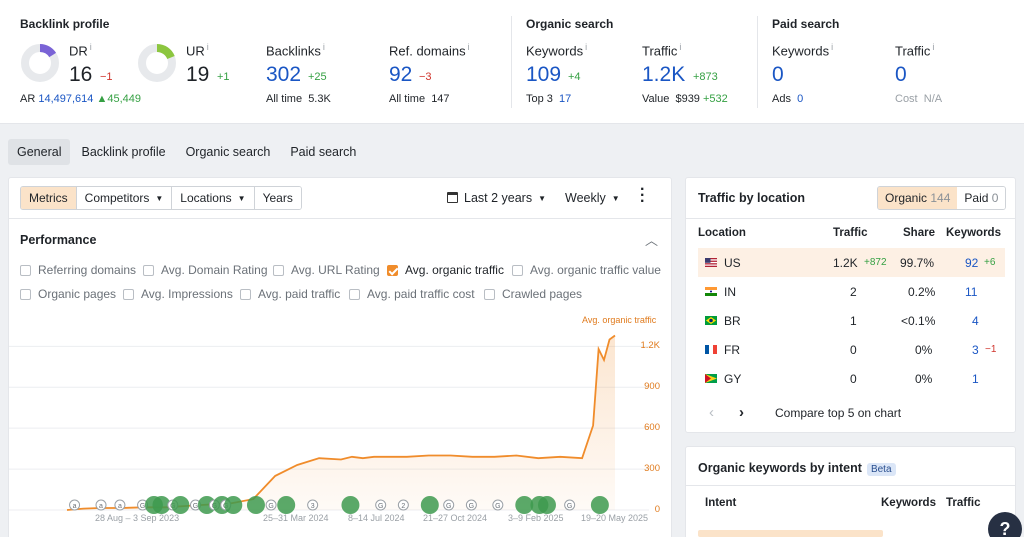 This screenshot has height=537, width=1024. Describe the element at coordinates (901, 74) in the screenshot. I see `paid-traffic-value: 0` at that location.